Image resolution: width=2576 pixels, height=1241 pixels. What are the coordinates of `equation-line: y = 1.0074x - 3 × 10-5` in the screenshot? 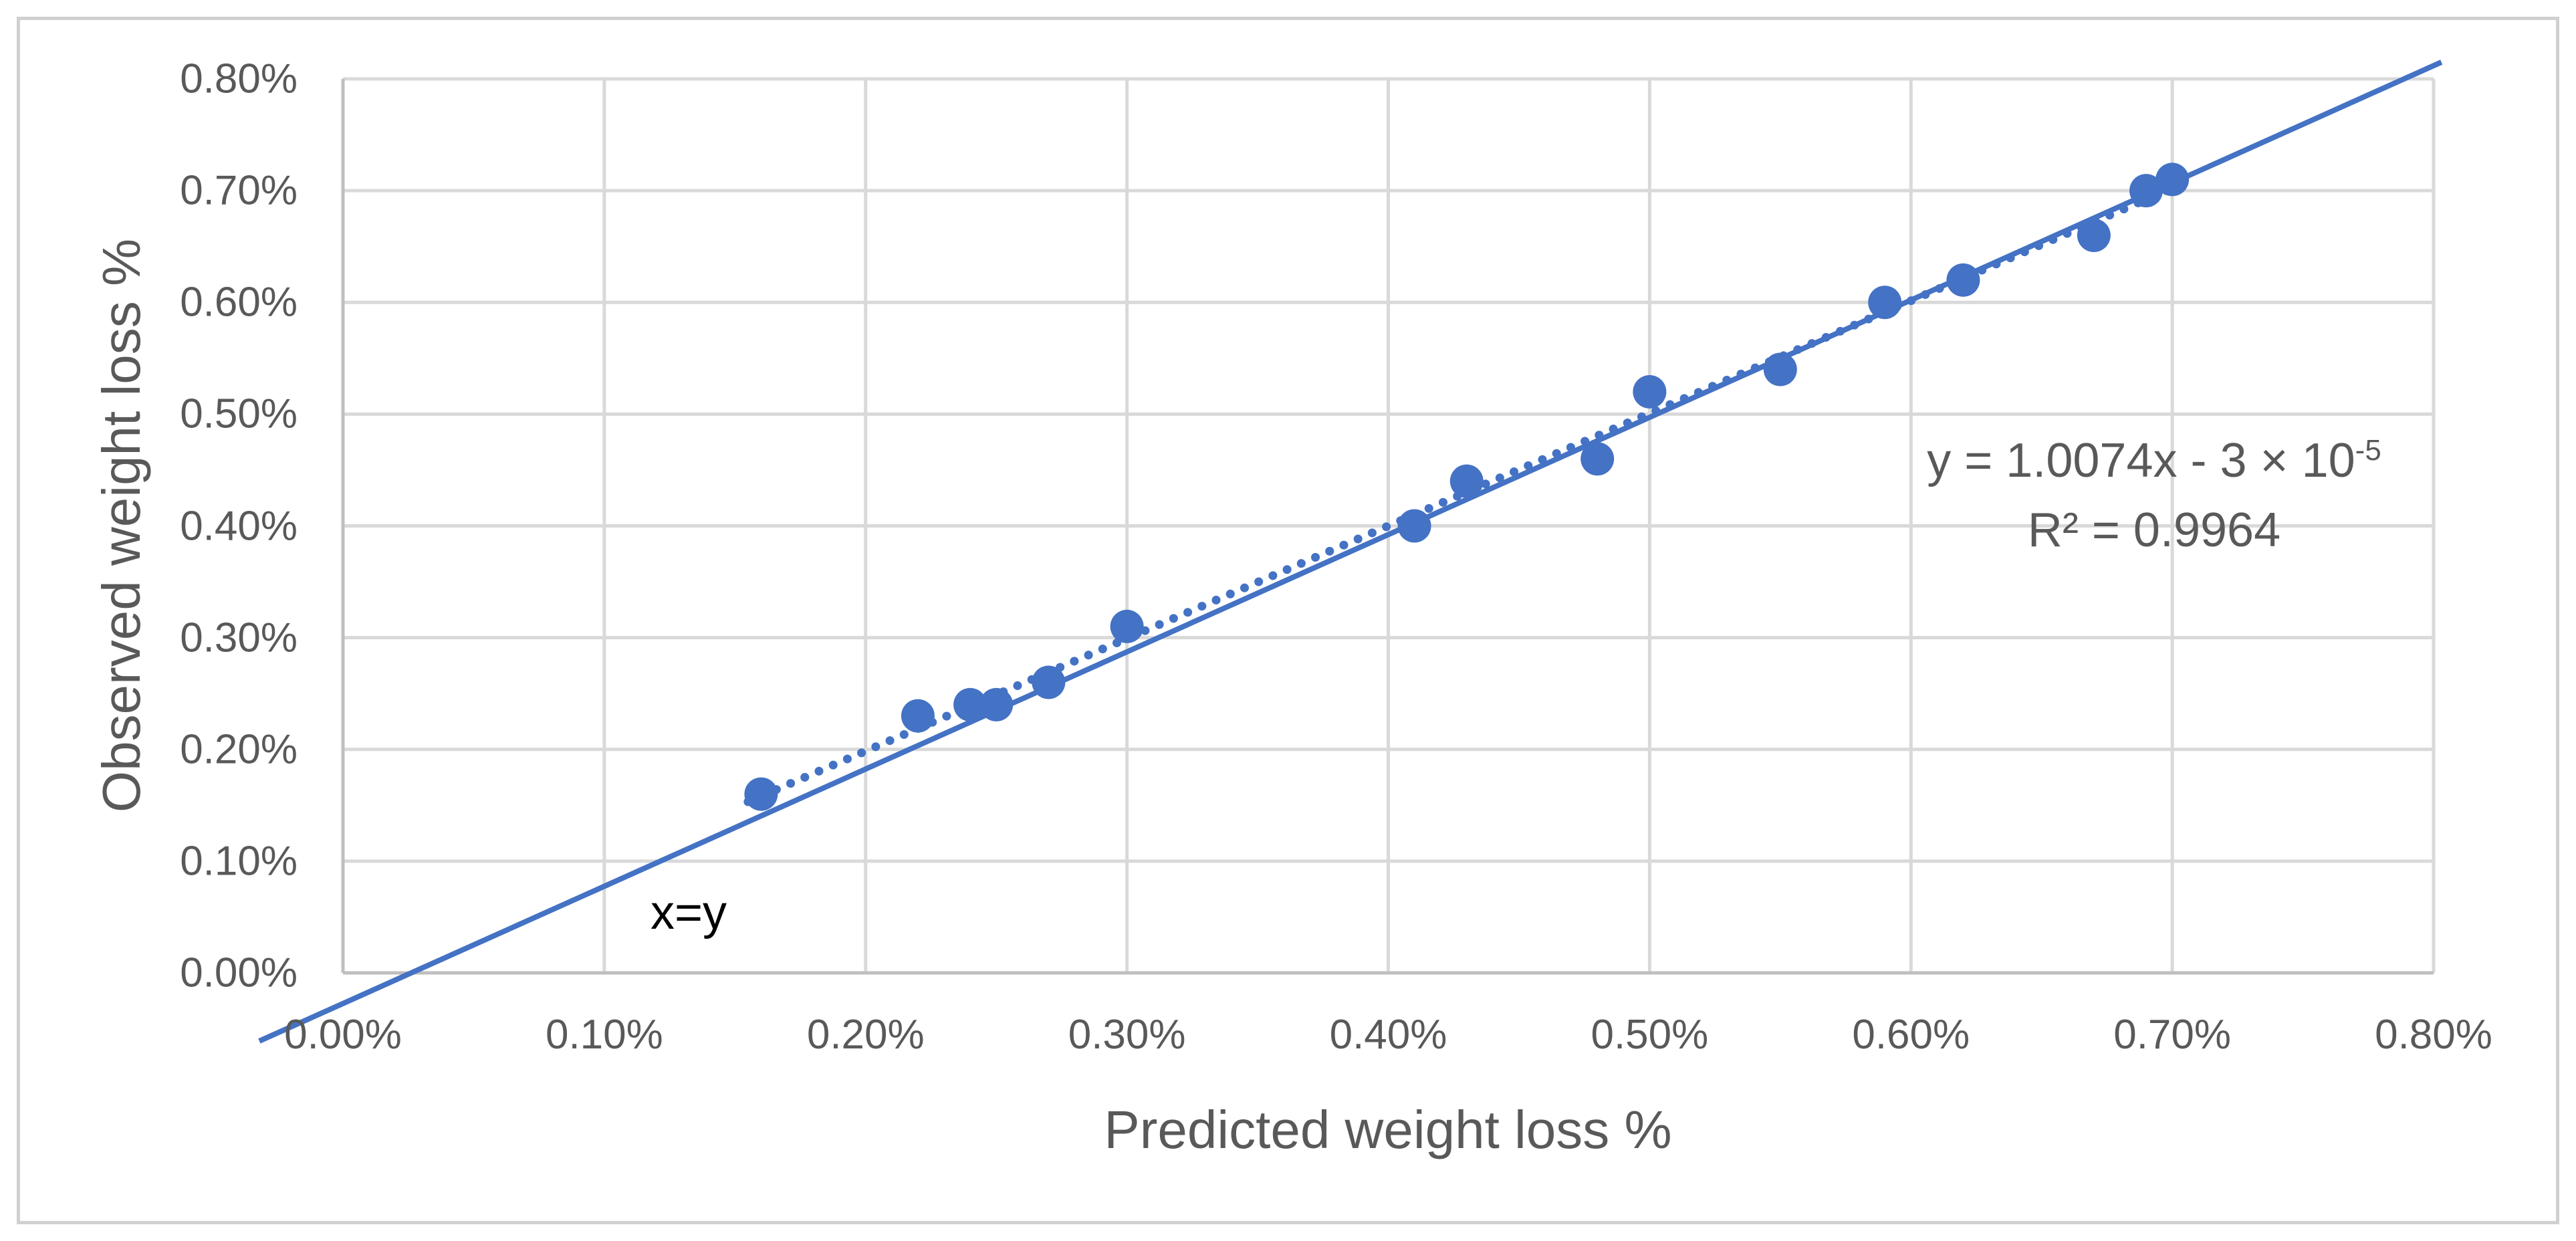 It's located at (2154, 455).